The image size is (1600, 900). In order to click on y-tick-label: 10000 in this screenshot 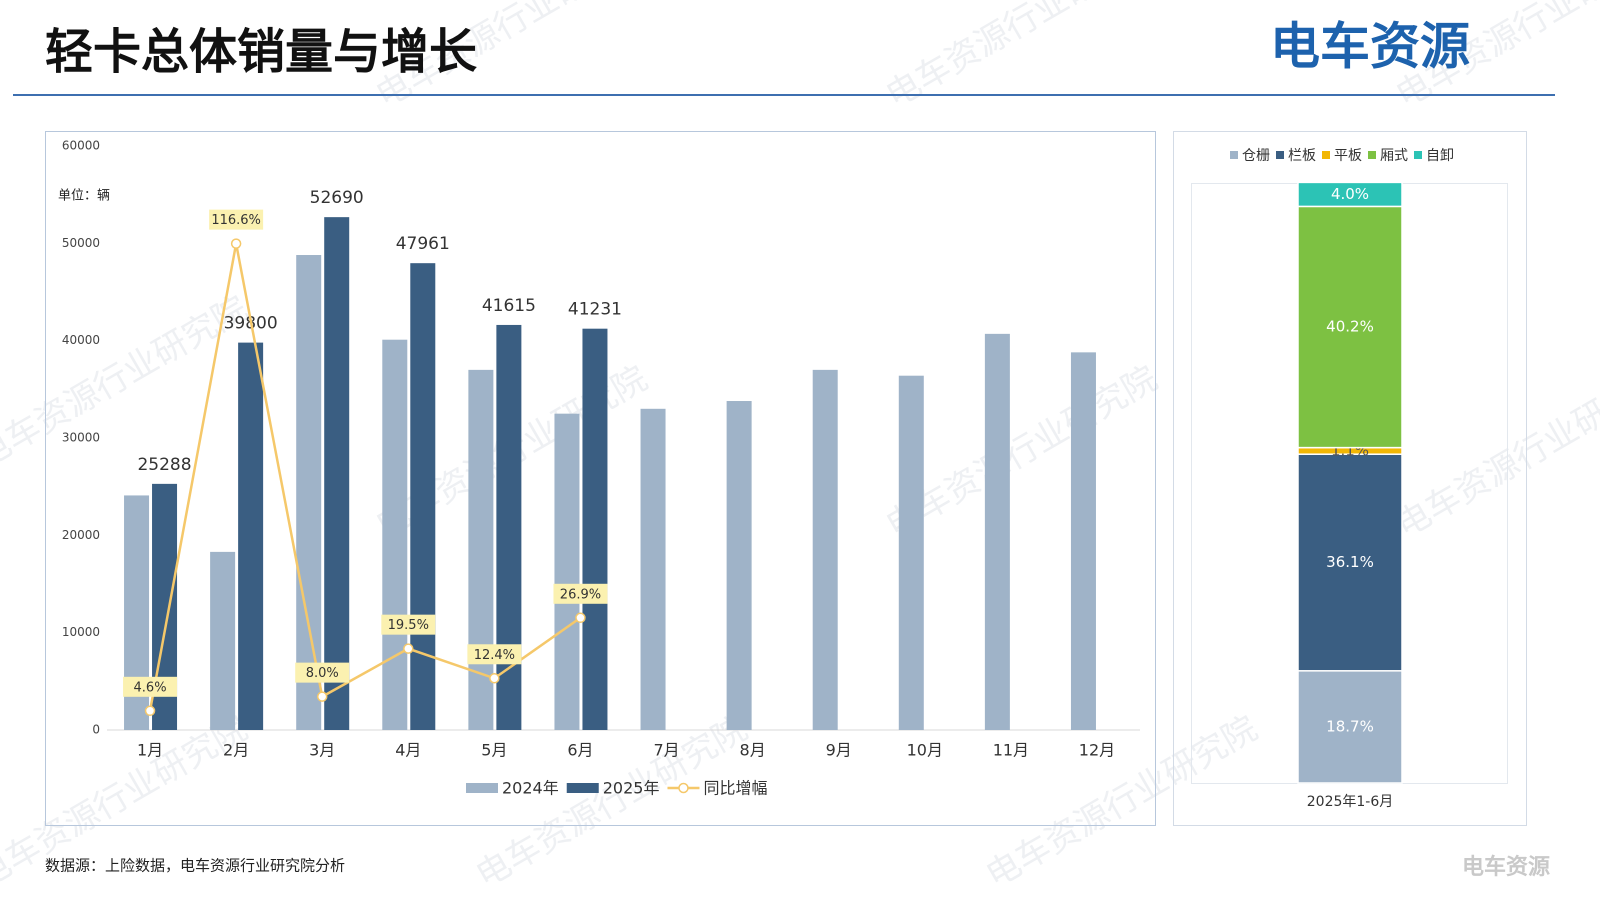, I will do `click(81, 632)`.